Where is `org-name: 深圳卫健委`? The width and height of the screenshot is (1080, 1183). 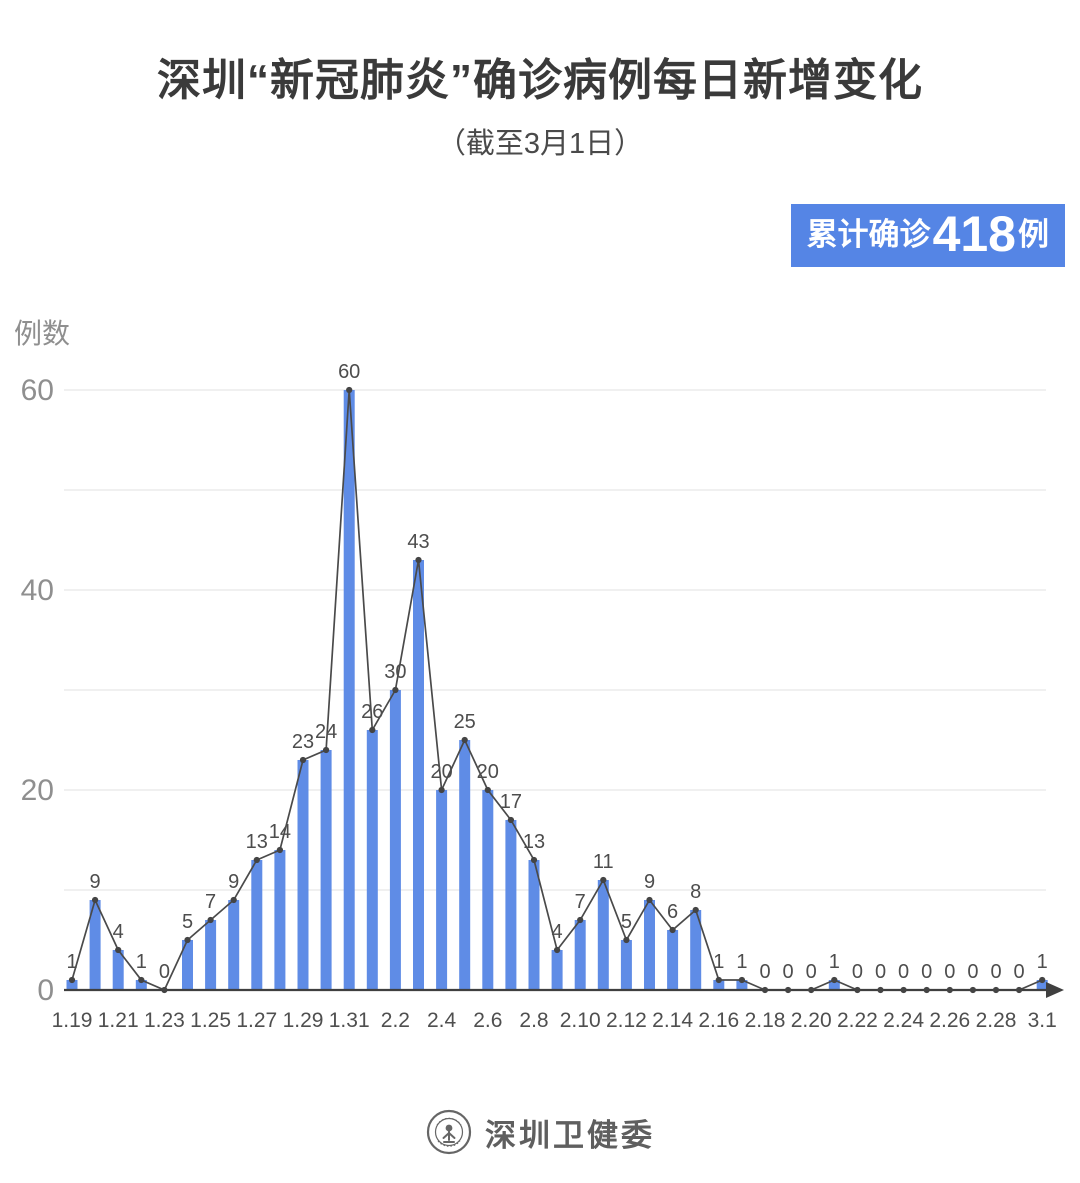
org-name: 深圳卫健委 is located at coordinates (570, 1135).